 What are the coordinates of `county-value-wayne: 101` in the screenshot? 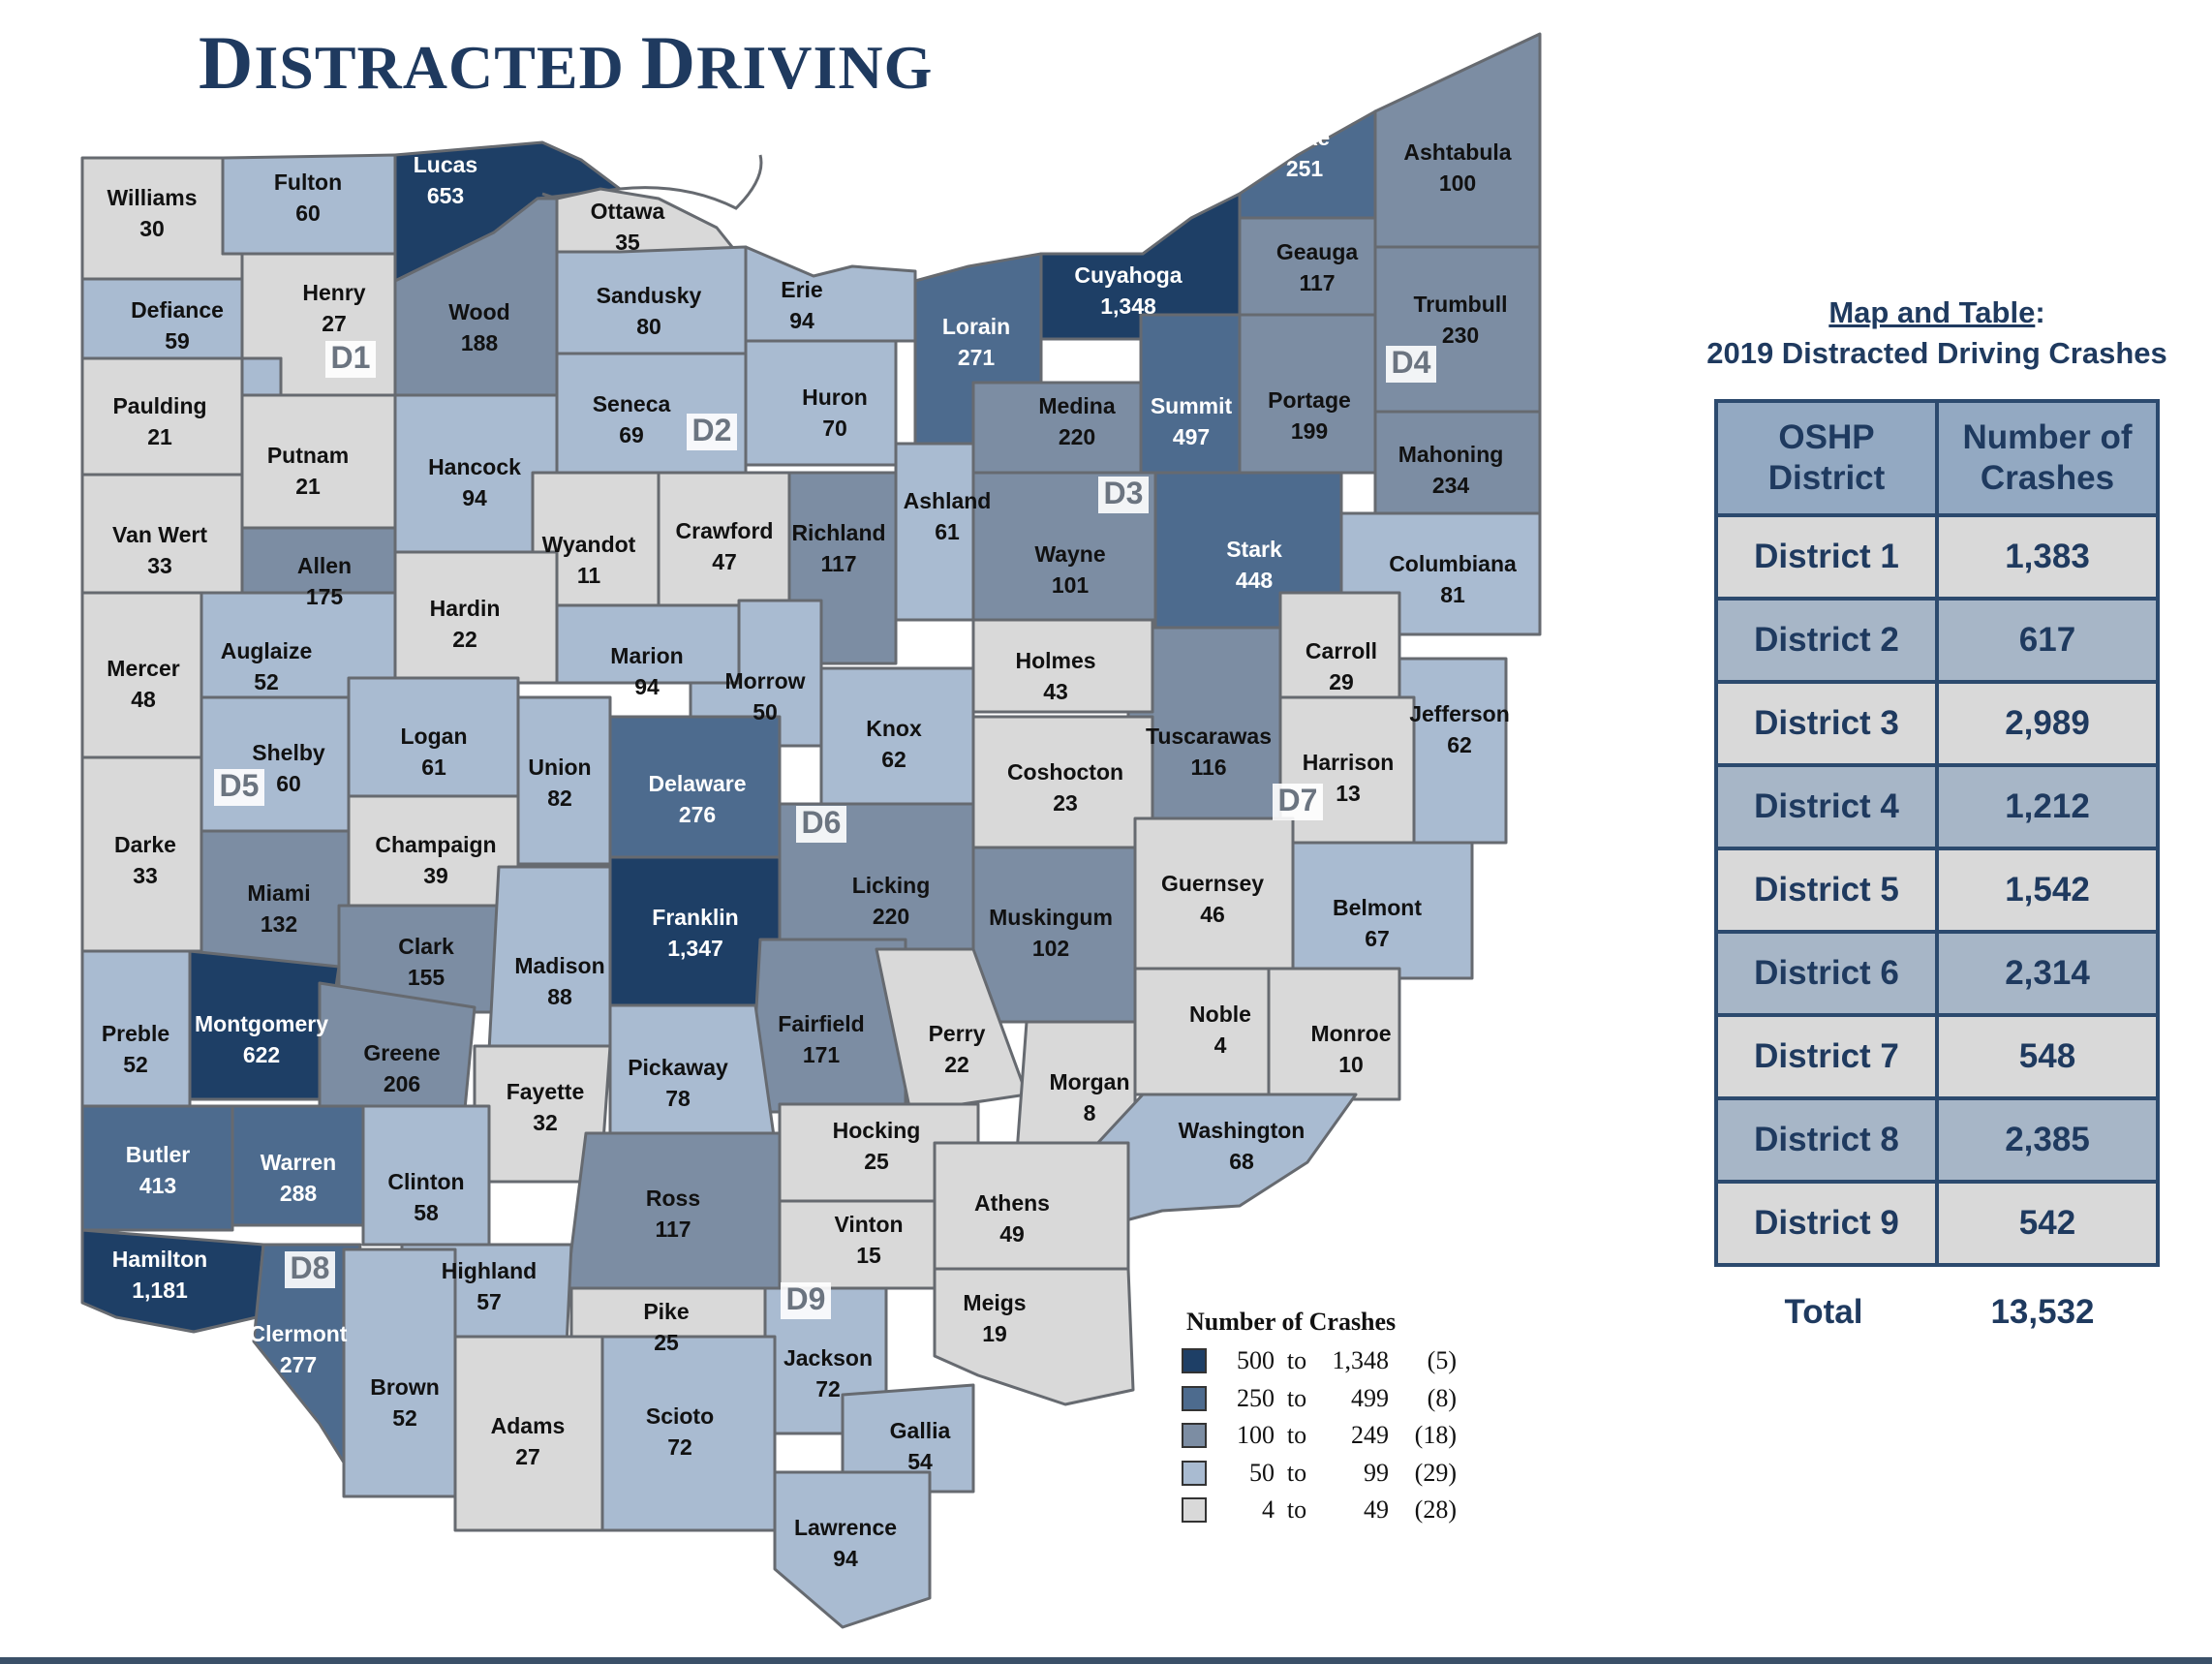 It's located at (1071, 585).